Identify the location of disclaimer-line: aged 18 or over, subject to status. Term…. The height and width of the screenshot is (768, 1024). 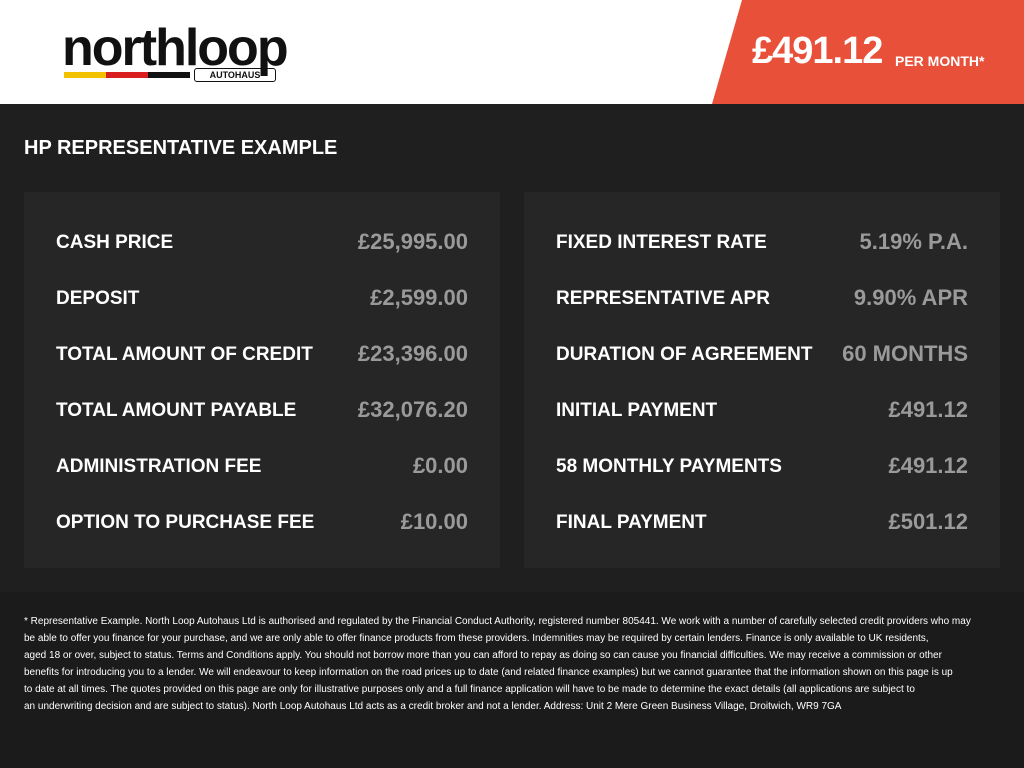
(483, 655).